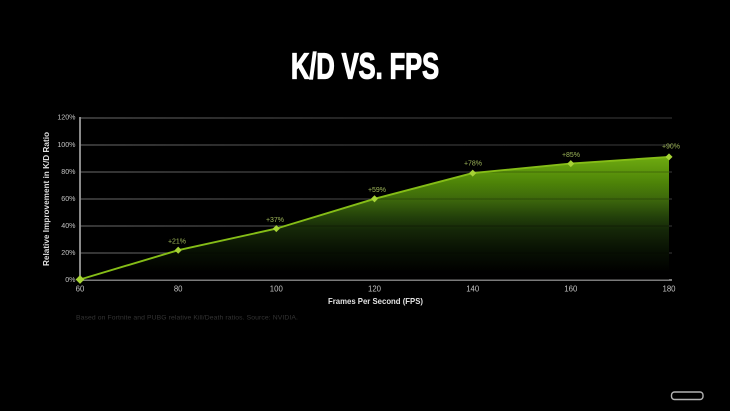  What do you see at coordinates (275, 220) in the screenshot?
I see `svg-text: +37%` at bounding box center [275, 220].